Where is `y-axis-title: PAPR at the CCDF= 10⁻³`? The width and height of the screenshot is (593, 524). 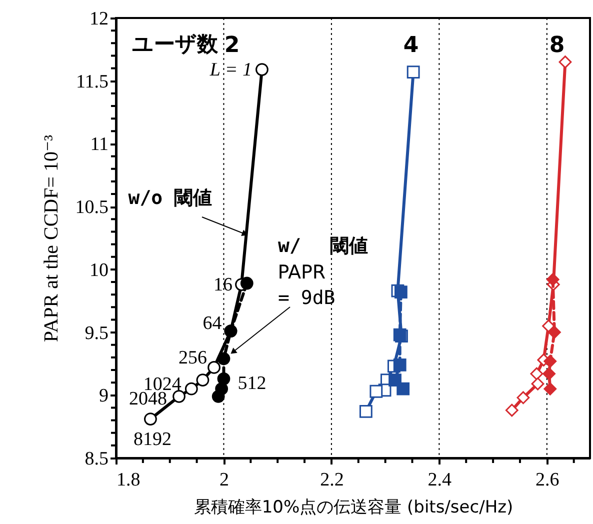 y-axis-title: PAPR at the CCDF= 10⁻³ is located at coordinates (51, 238).